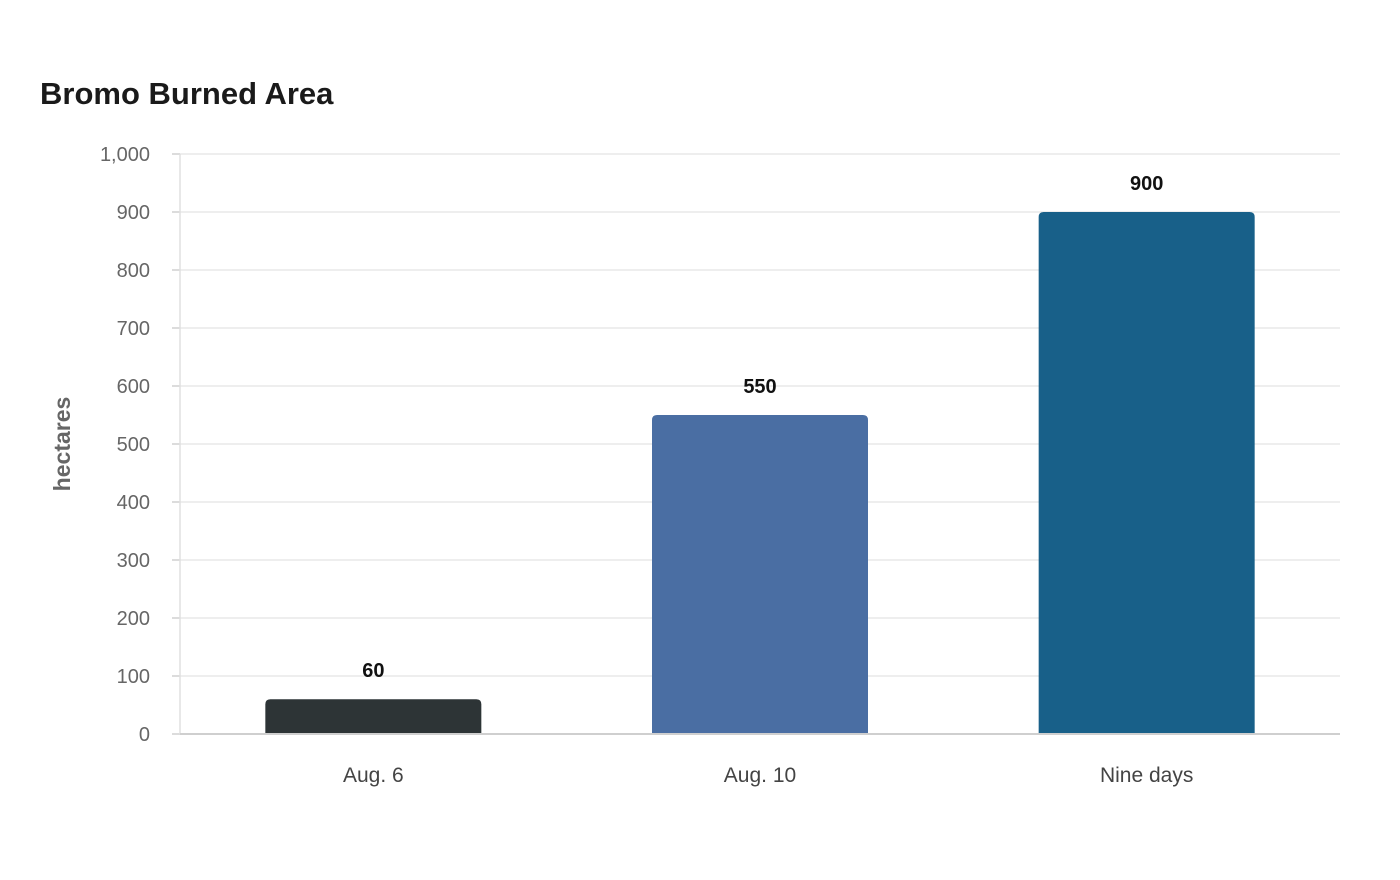 This screenshot has width=1400, height=880. Describe the element at coordinates (1146, 473) in the screenshot. I see `bar-nine-days` at that location.